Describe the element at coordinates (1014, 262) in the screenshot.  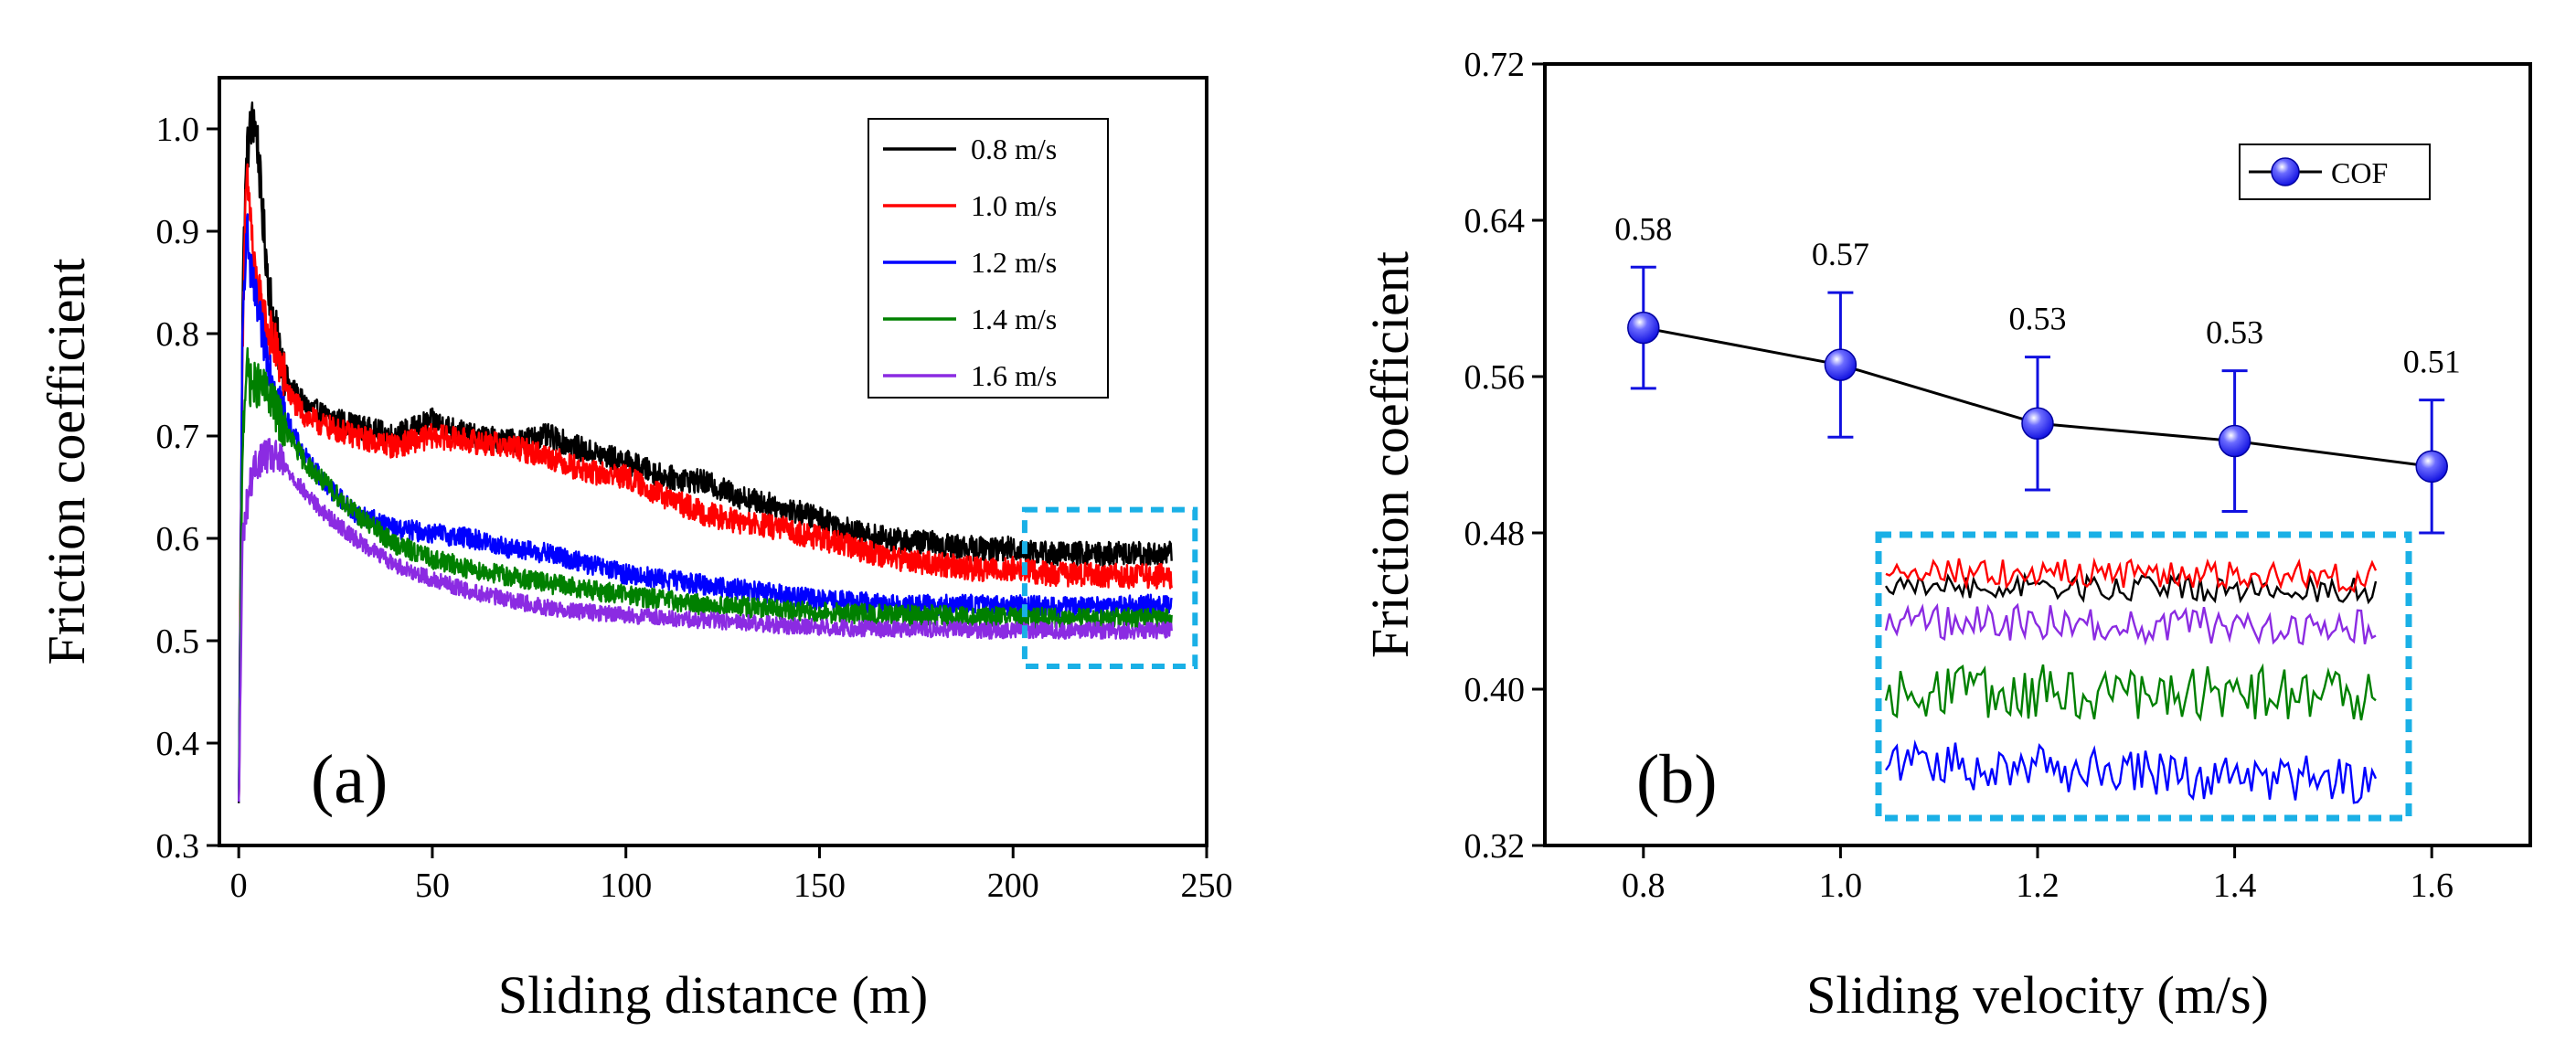
I see `legend-label: 1.2 m/s` at that location.